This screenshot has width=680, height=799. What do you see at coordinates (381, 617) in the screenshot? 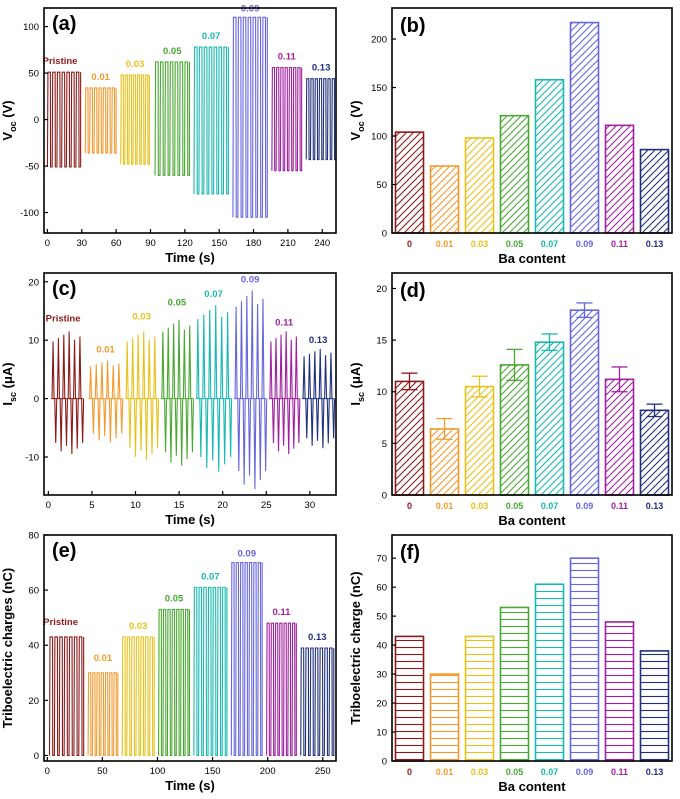
I see `y-tick-label: 50` at bounding box center [381, 617].